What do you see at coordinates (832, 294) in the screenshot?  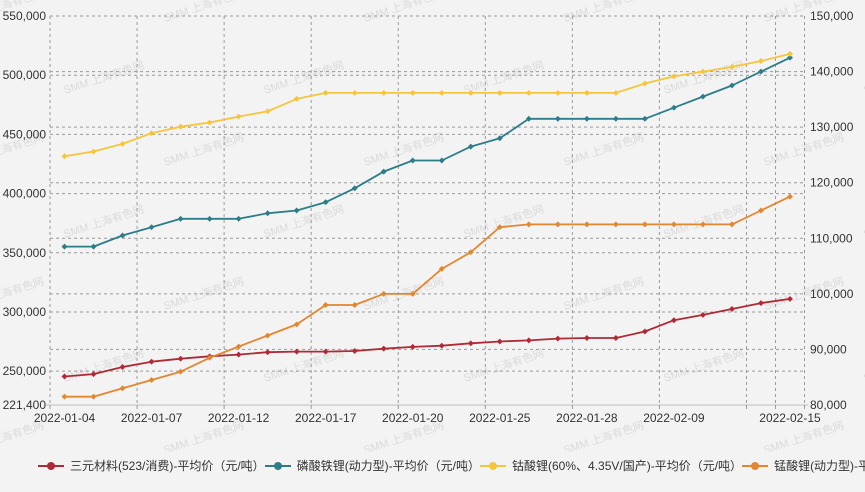 I see `right-axis-tick-label: 100,000` at bounding box center [832, 294].